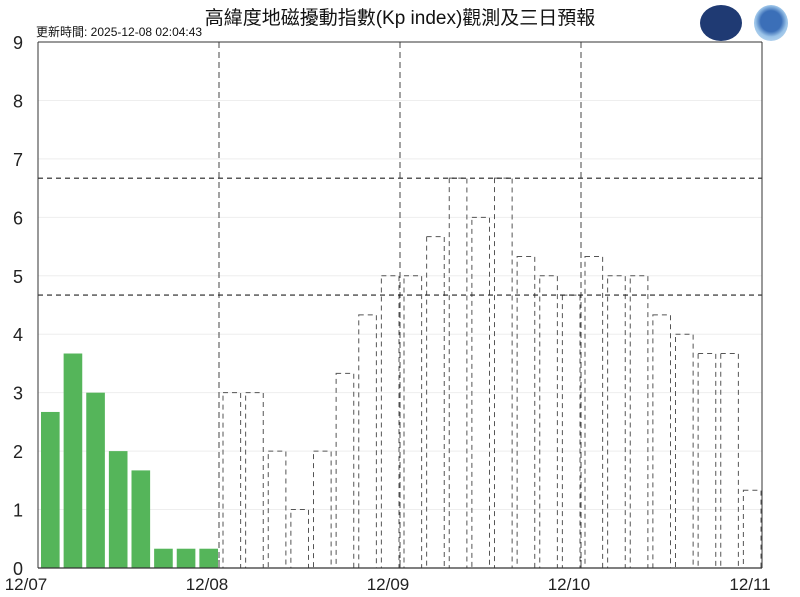 The width and height of the screenshot is (800, 597). What do you see at coordinates (18, 394) in the screenshot?
I see `y-tick-label: 3` at bounding box center [18, 394].